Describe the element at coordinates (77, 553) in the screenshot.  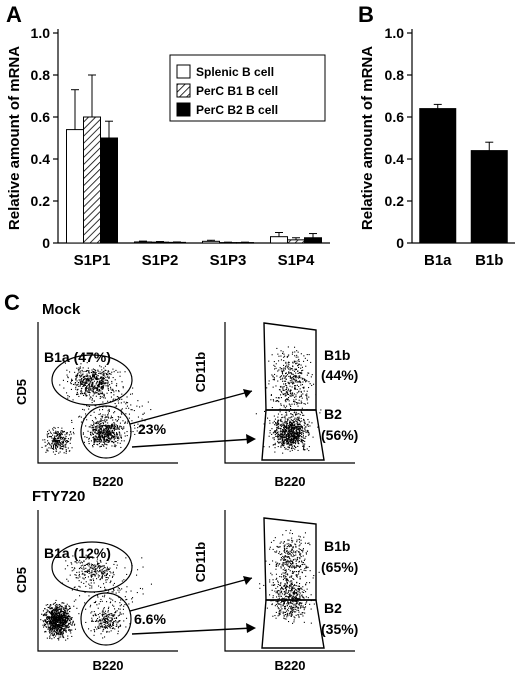
I see `fty-b1a-label: B1a (12%)` at that location.